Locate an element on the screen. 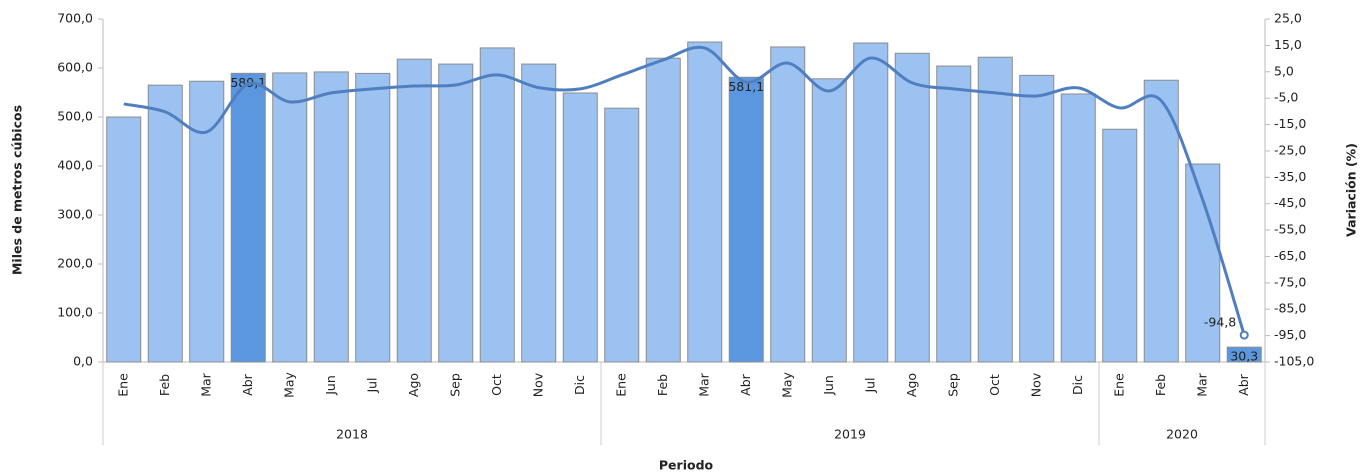 The height and width of the screenshot is (476, 1372). line-marker is located at coordinates (1244, 335).